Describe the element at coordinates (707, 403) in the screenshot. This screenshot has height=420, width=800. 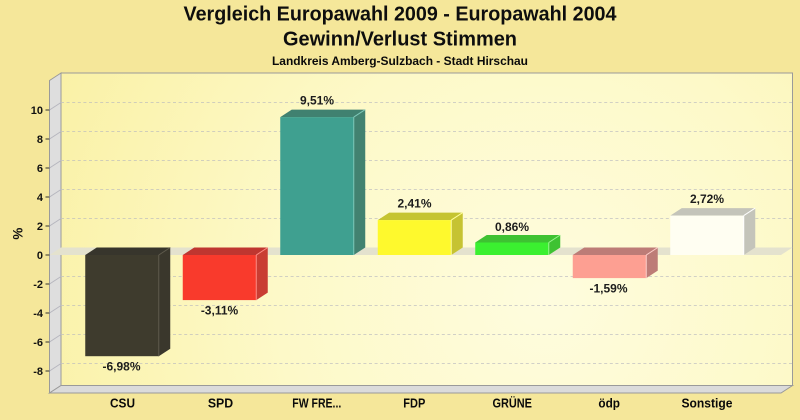
I see `svg-text: Sonstige` at that location.